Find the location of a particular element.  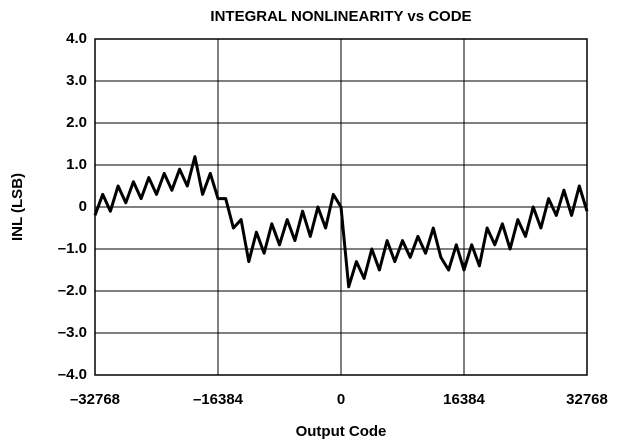

y-tick-label: 0 is located at coordinates (83, 206).